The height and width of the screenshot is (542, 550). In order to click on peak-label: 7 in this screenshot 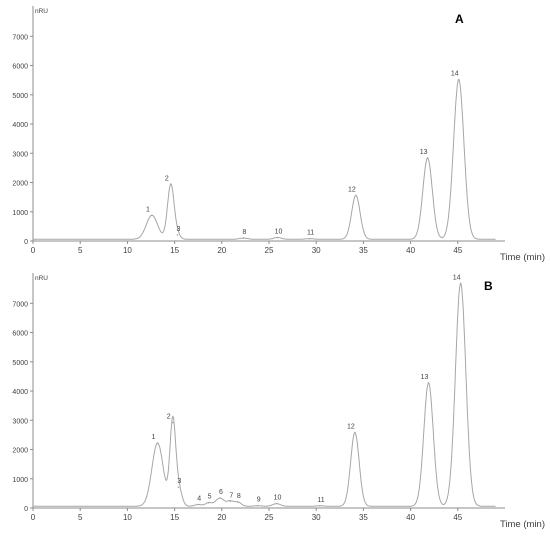, I will do `click(231, 495)`.